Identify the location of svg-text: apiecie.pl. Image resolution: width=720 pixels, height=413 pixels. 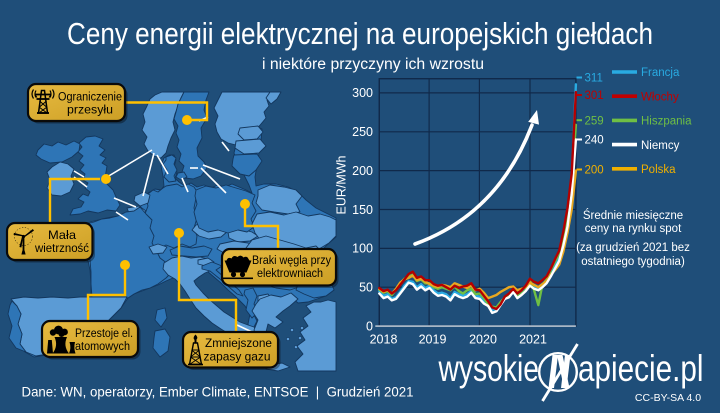
(641, 368).